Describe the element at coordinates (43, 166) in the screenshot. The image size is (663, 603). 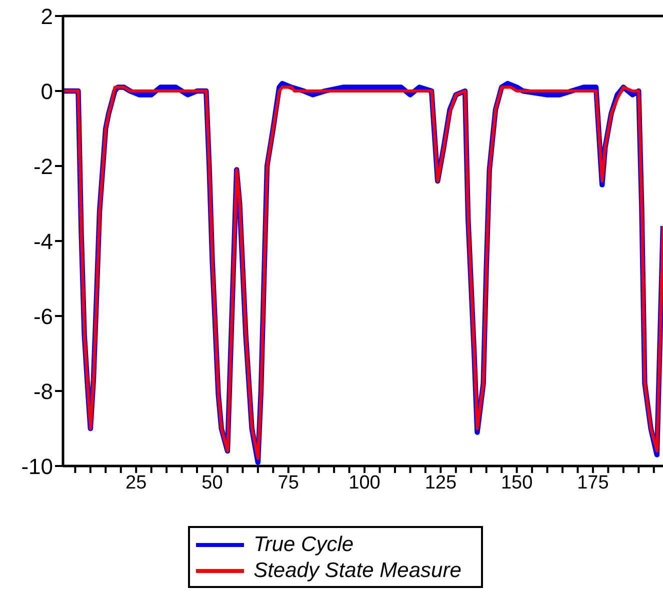
I see `y-tick-label: -2` at that location.